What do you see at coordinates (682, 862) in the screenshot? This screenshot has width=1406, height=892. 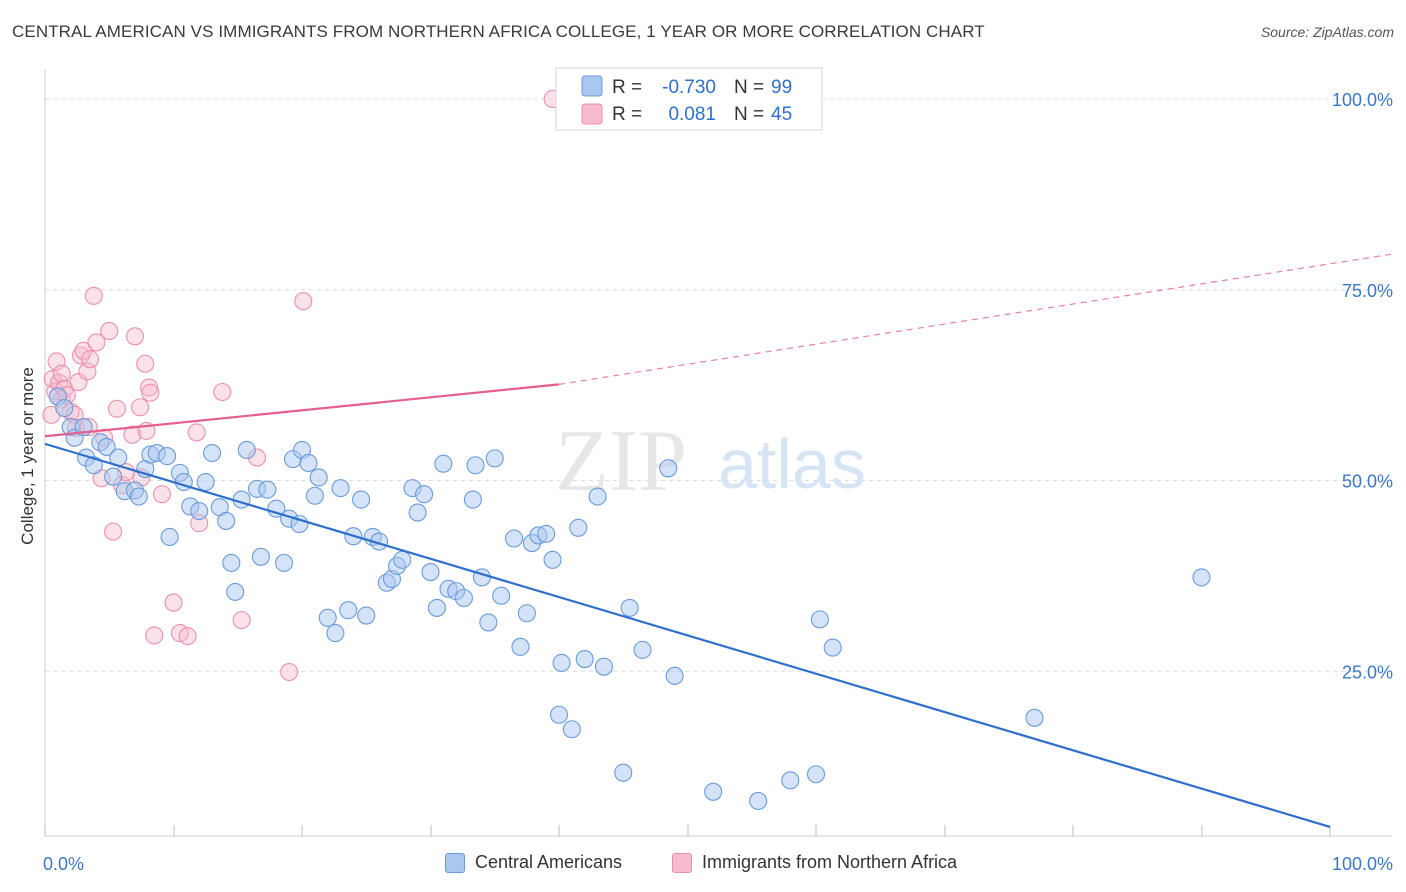 I see `legend-swatch-immigrants-northern-africa` at bounding box center [682, 862].